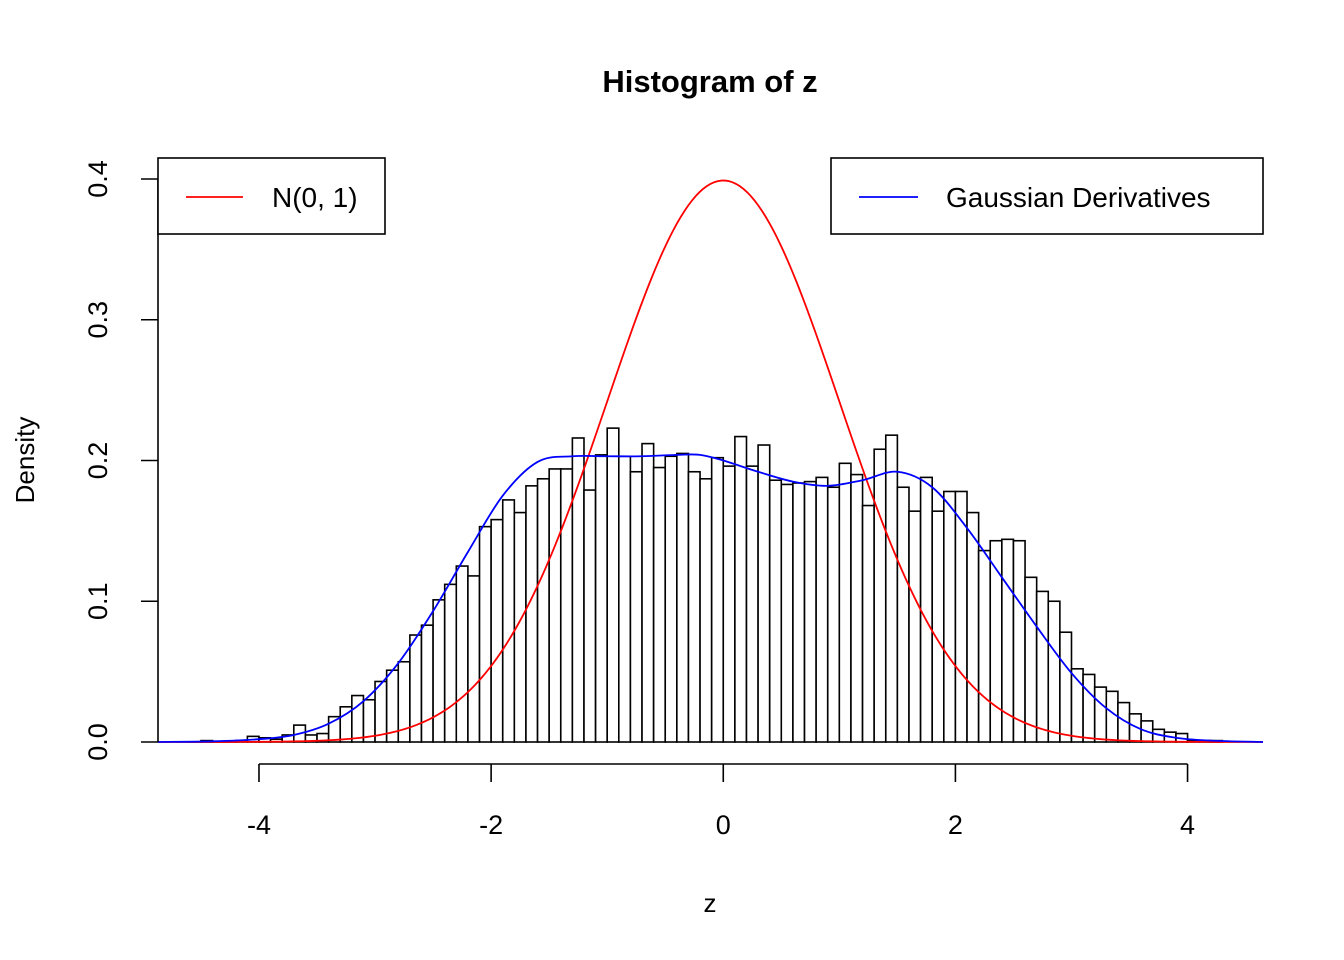  I want to click on chart-title: Histogram of z, so click(709, 81).